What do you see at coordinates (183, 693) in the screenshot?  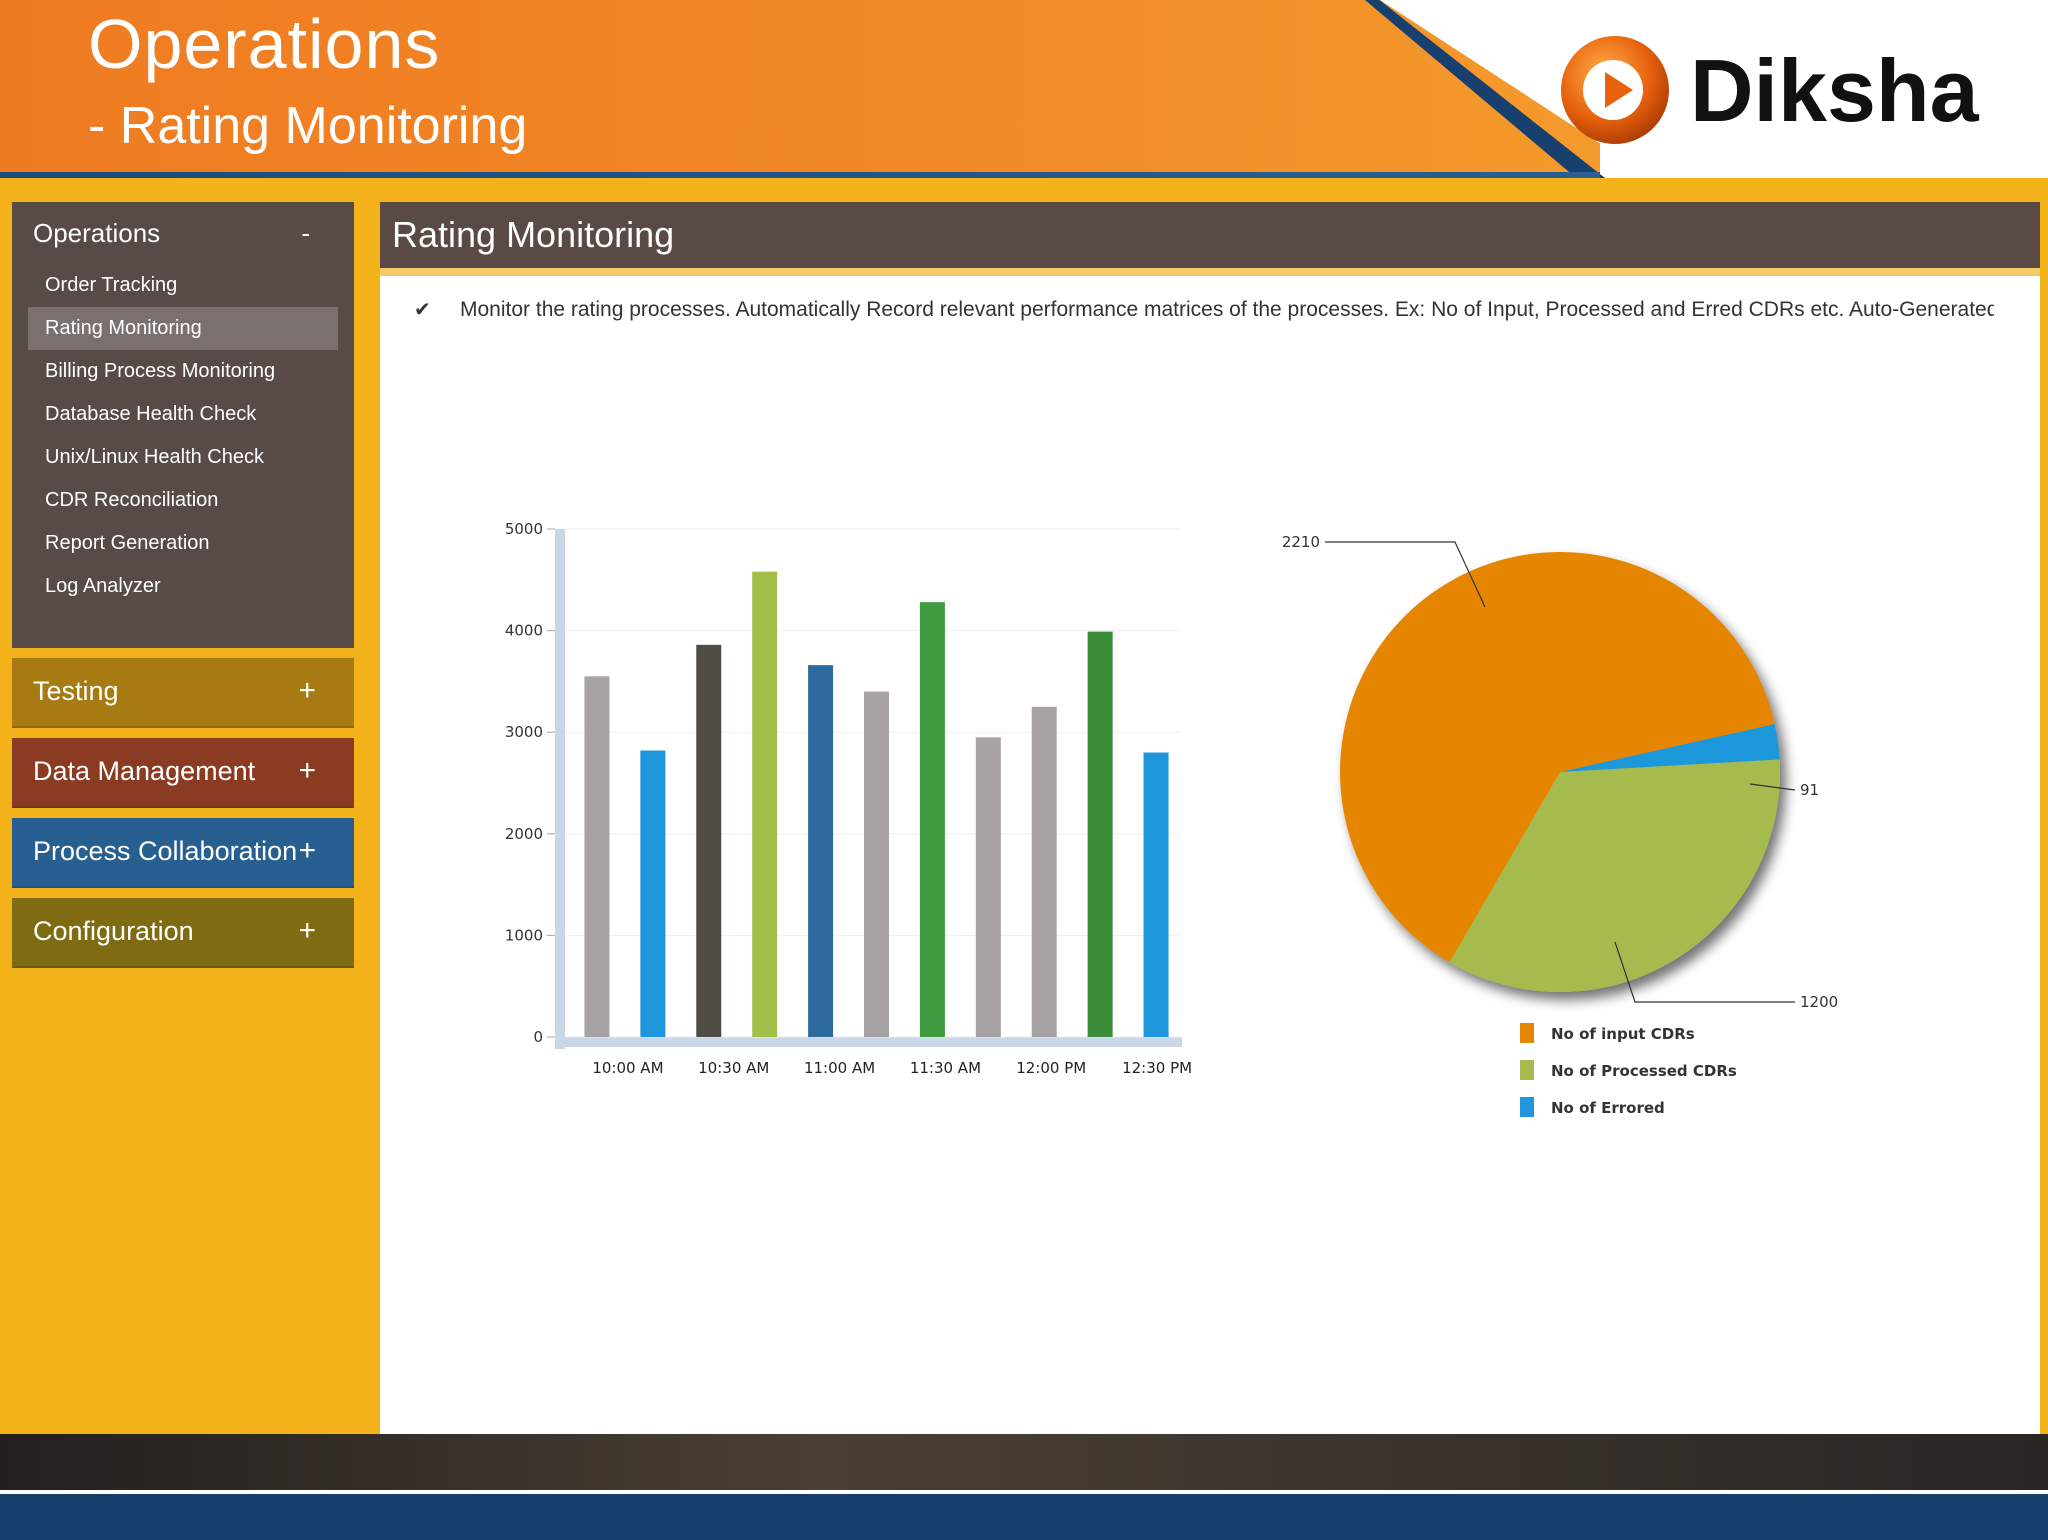 I see `sidebar-section-testing: Testing +` at bounding box center [183, 693].